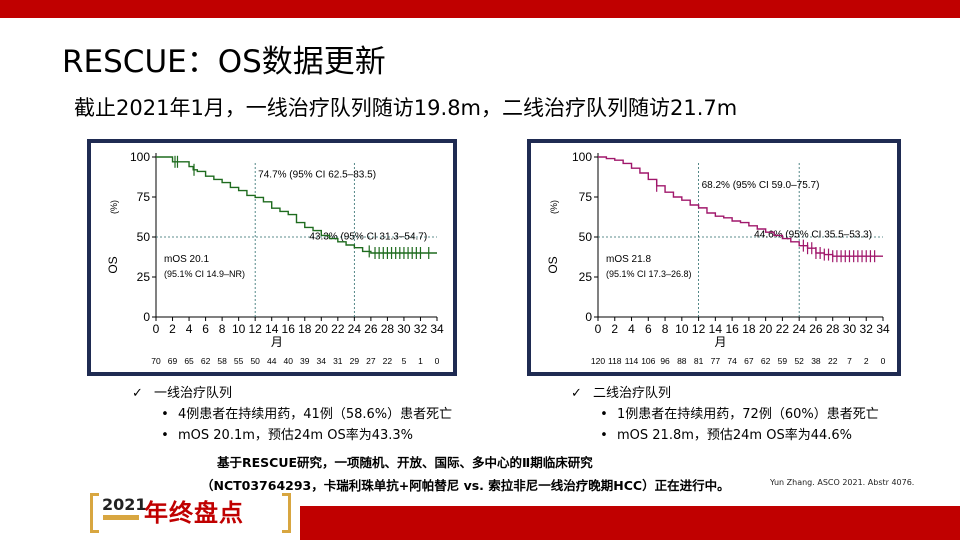 The width and height of the screenshot is (960, 540). I want to click on x-tick-label: 4, so click(631, 329).